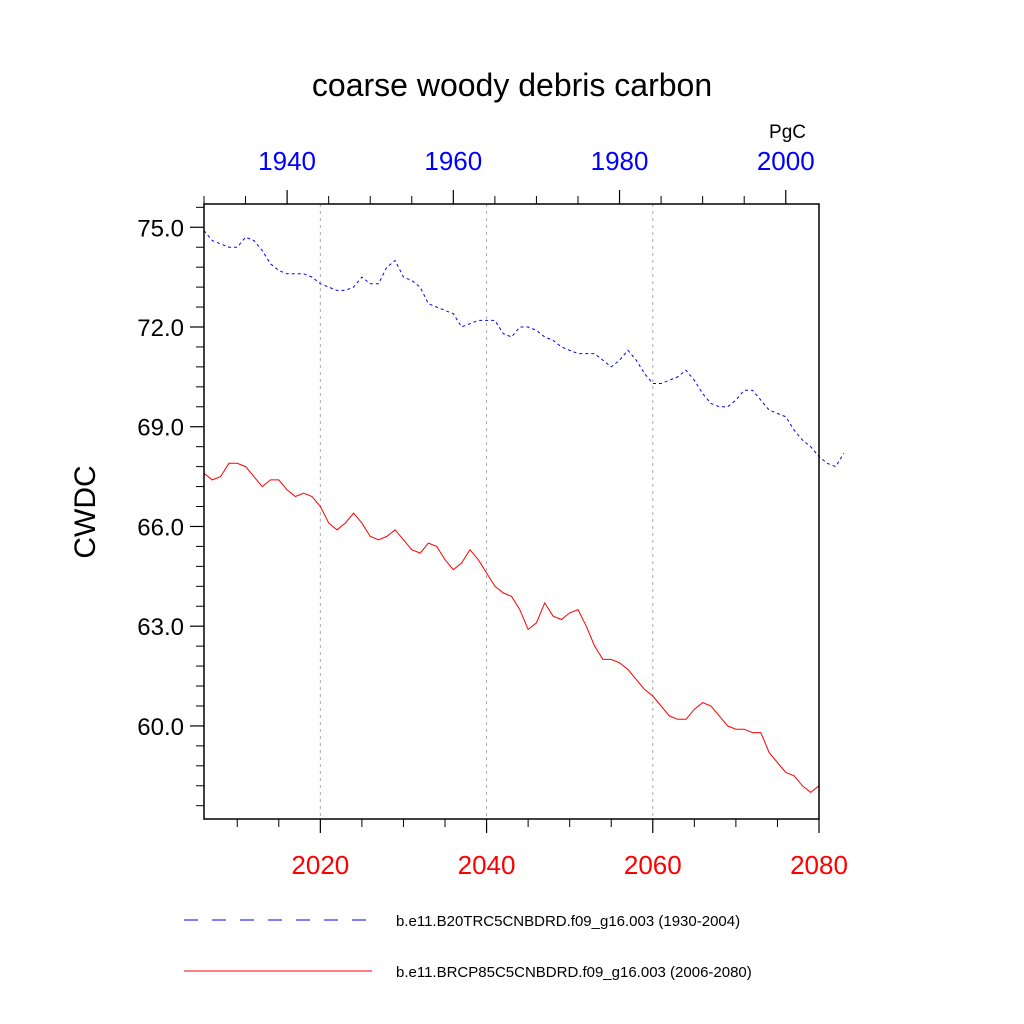  Describe the element at coordinates (653, 865) in the screenshot. I see `bottom-x-tick-label: 2060` at that location.